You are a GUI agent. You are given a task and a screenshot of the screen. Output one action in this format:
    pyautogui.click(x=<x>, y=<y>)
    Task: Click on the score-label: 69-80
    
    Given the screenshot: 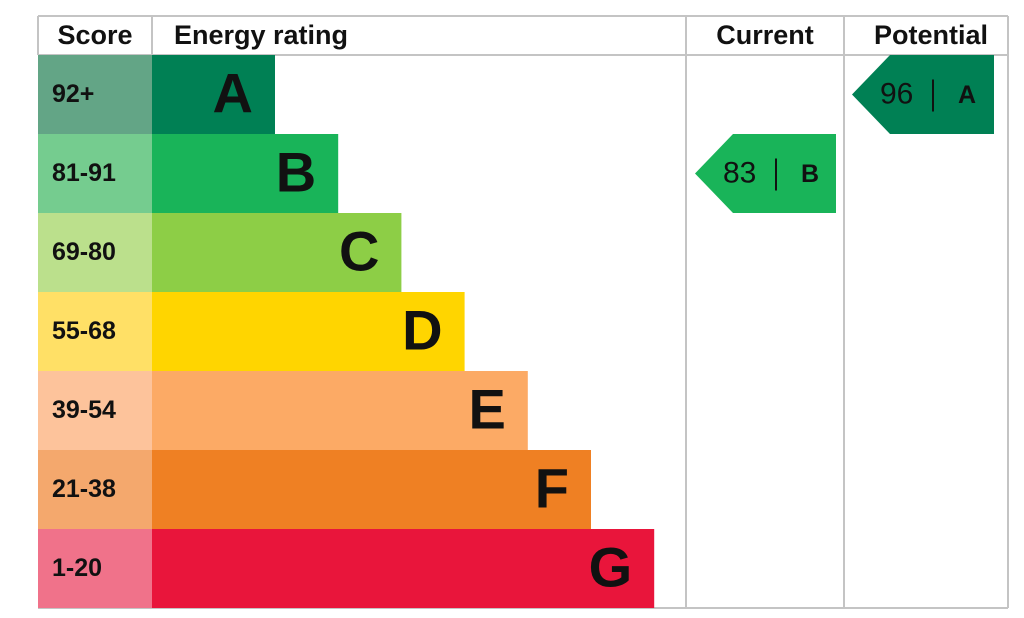 What is the action you would take?
    pyautogui.click(x=84, y=252)
    